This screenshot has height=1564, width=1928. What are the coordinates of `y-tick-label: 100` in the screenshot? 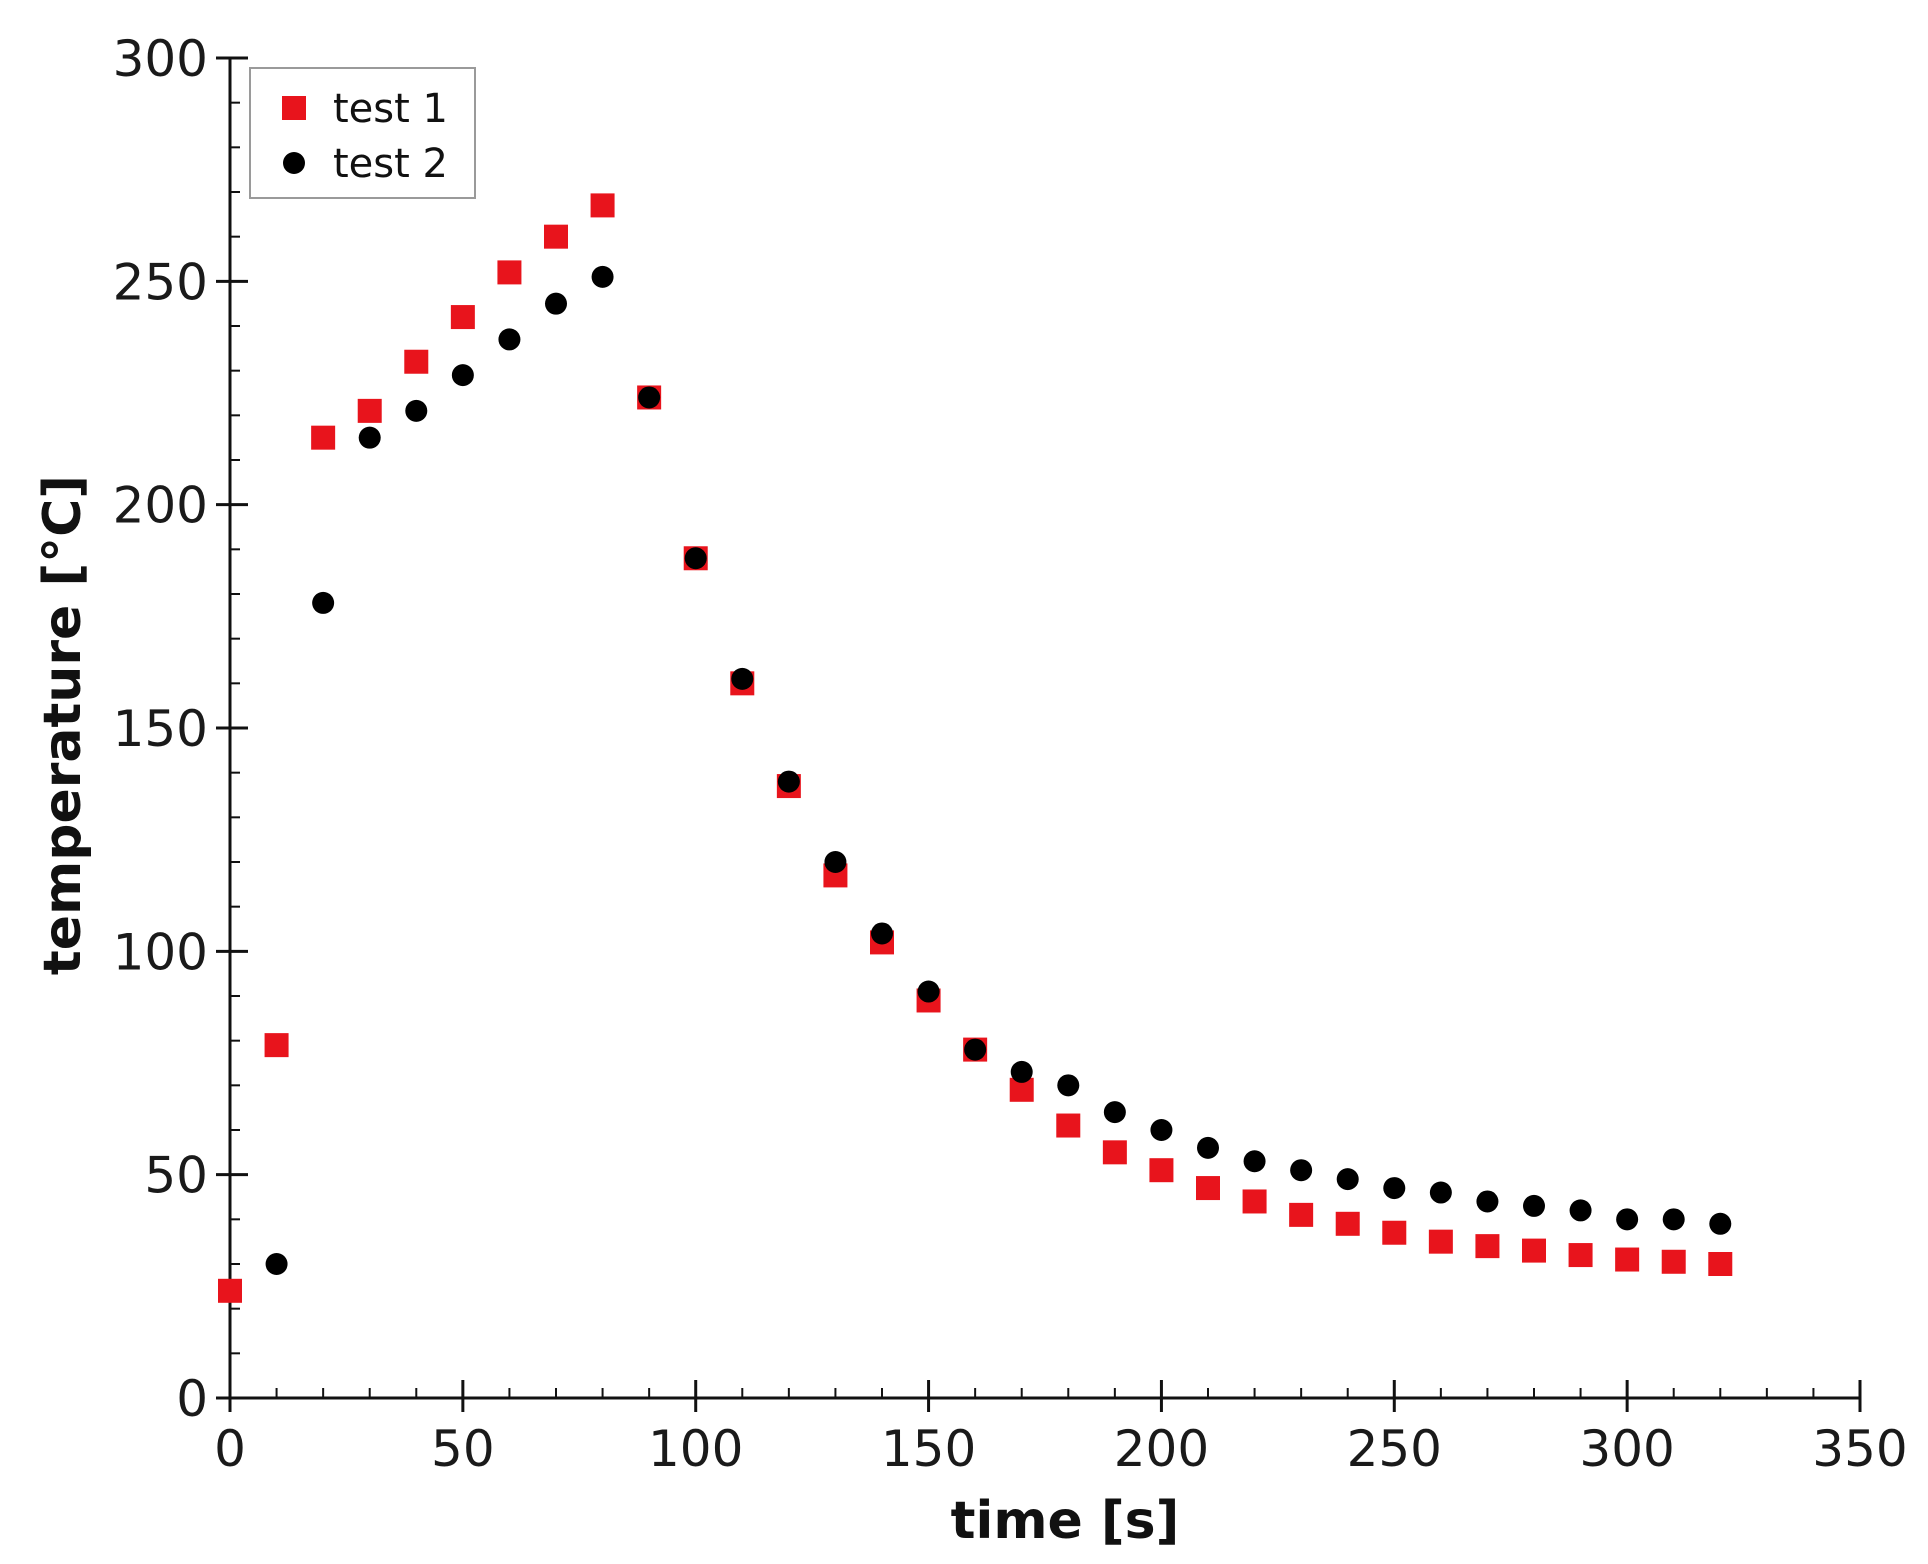 It's located at (160, 952).